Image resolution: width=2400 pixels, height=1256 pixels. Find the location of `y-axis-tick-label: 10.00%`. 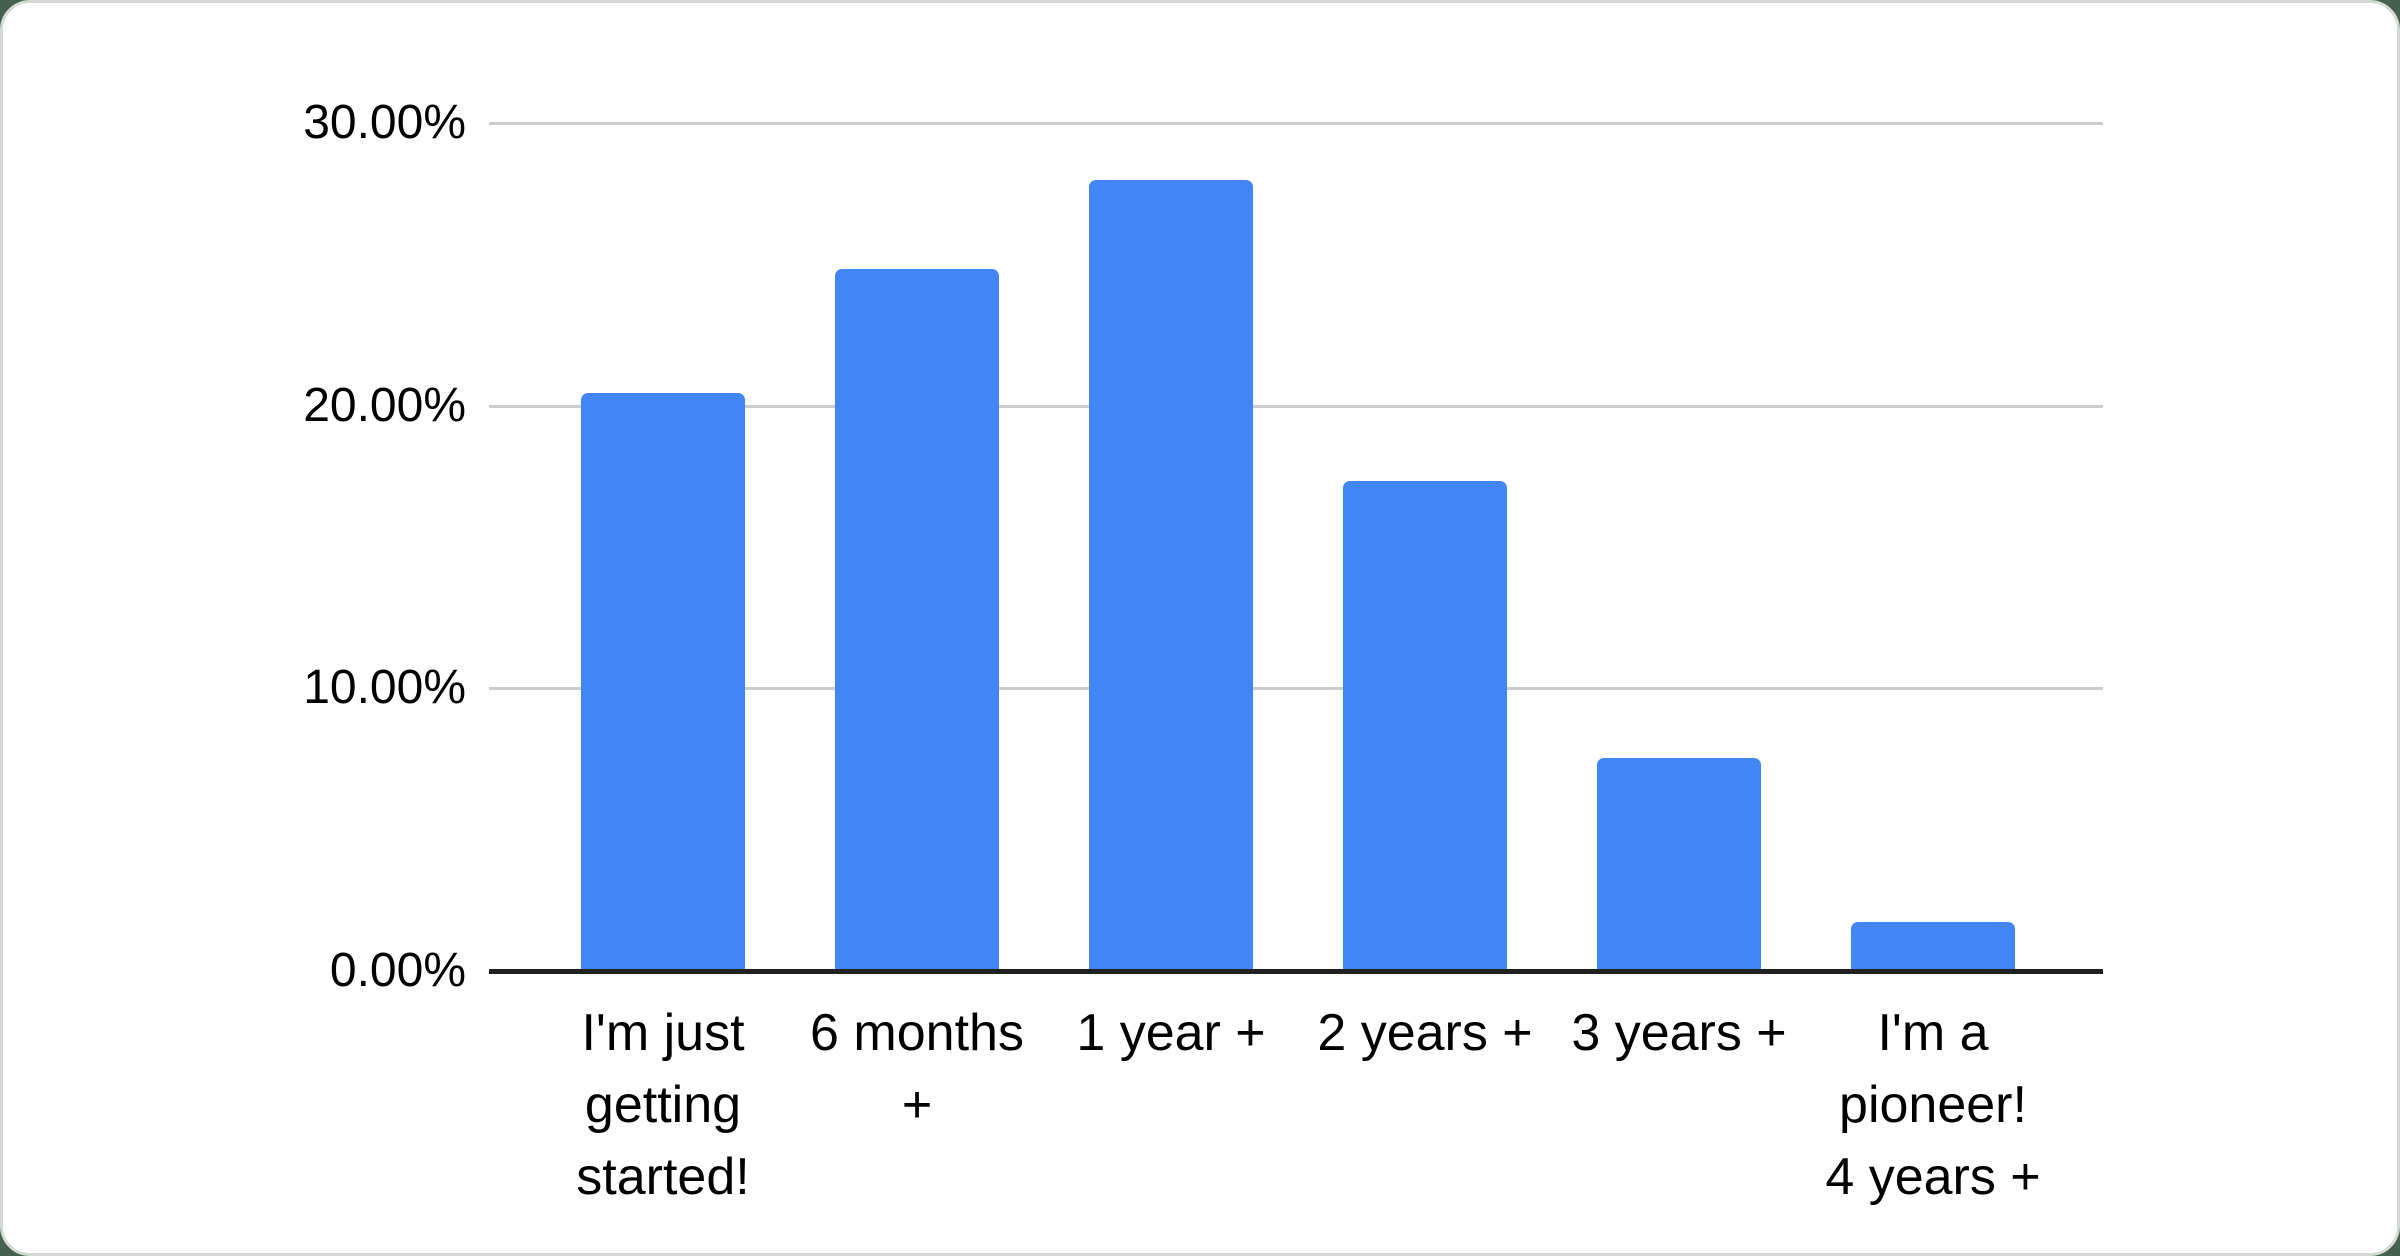

y-axis-tick-label: 10.00% is located at coordinates (384, 688).